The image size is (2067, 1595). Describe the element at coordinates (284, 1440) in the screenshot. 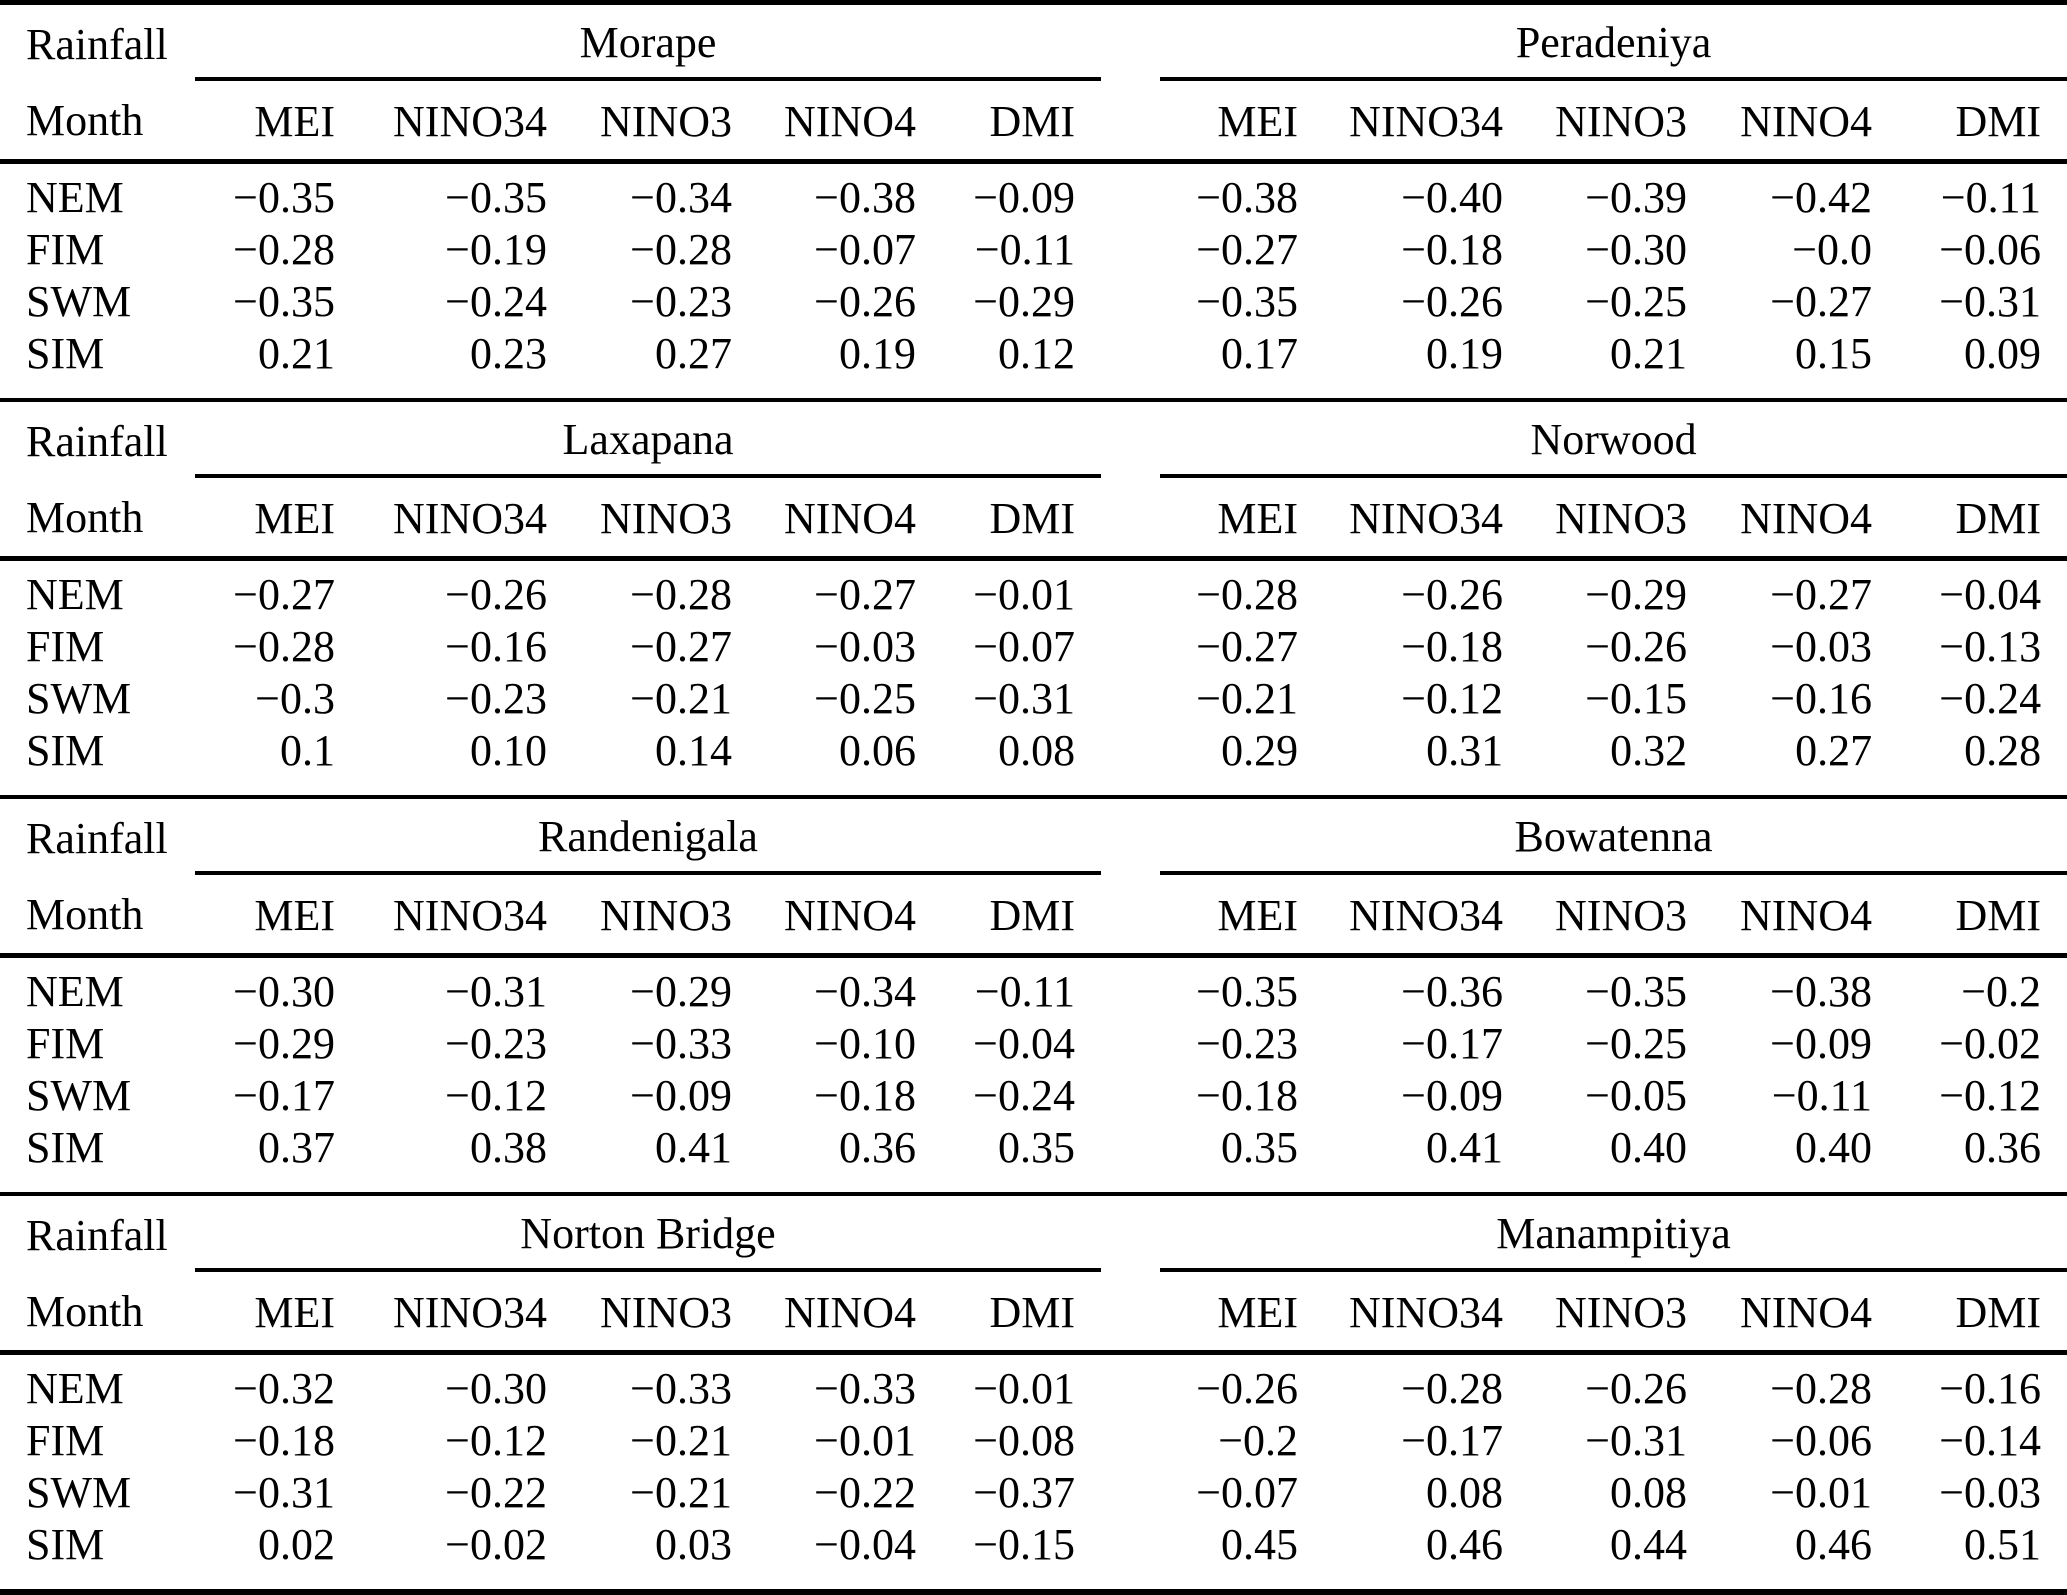

I see `correlation-value: −0.18` at that location.